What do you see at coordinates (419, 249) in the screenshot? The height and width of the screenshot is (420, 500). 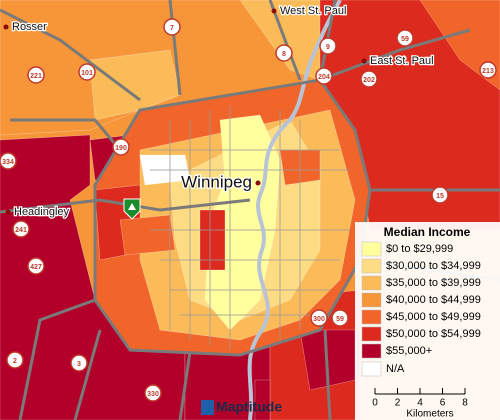 I see `legend-label: $0 to $29,999` at bounding box center [419, 249].